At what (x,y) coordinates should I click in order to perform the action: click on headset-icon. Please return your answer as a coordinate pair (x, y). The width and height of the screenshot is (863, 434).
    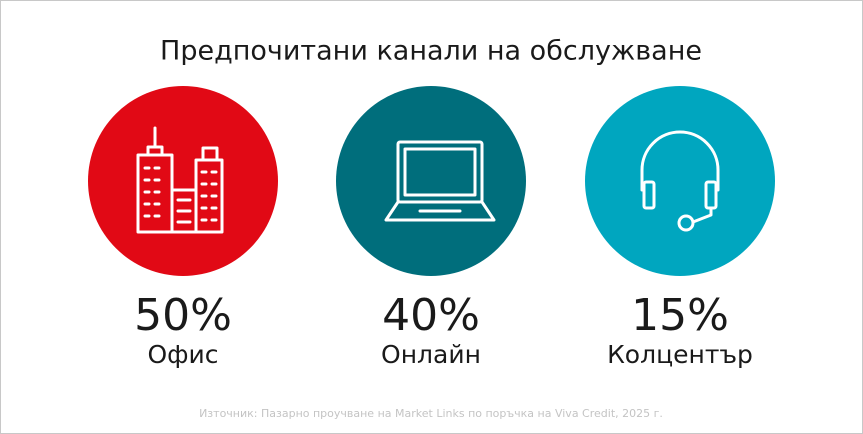
    Looking at the image, I should click on (680, 181).